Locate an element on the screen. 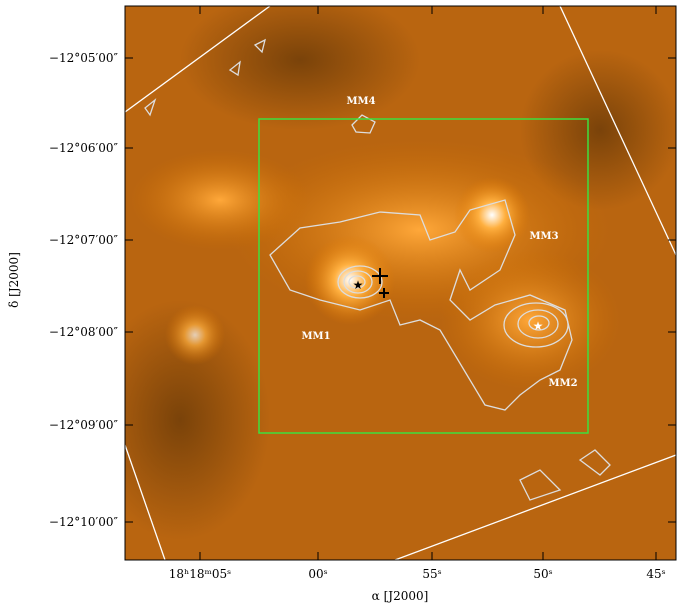 The width and height of the screenshot is (690, 612). x-tick-label: 18ʰ18ᵐ05ˢ is located at coordinates (200, 574).